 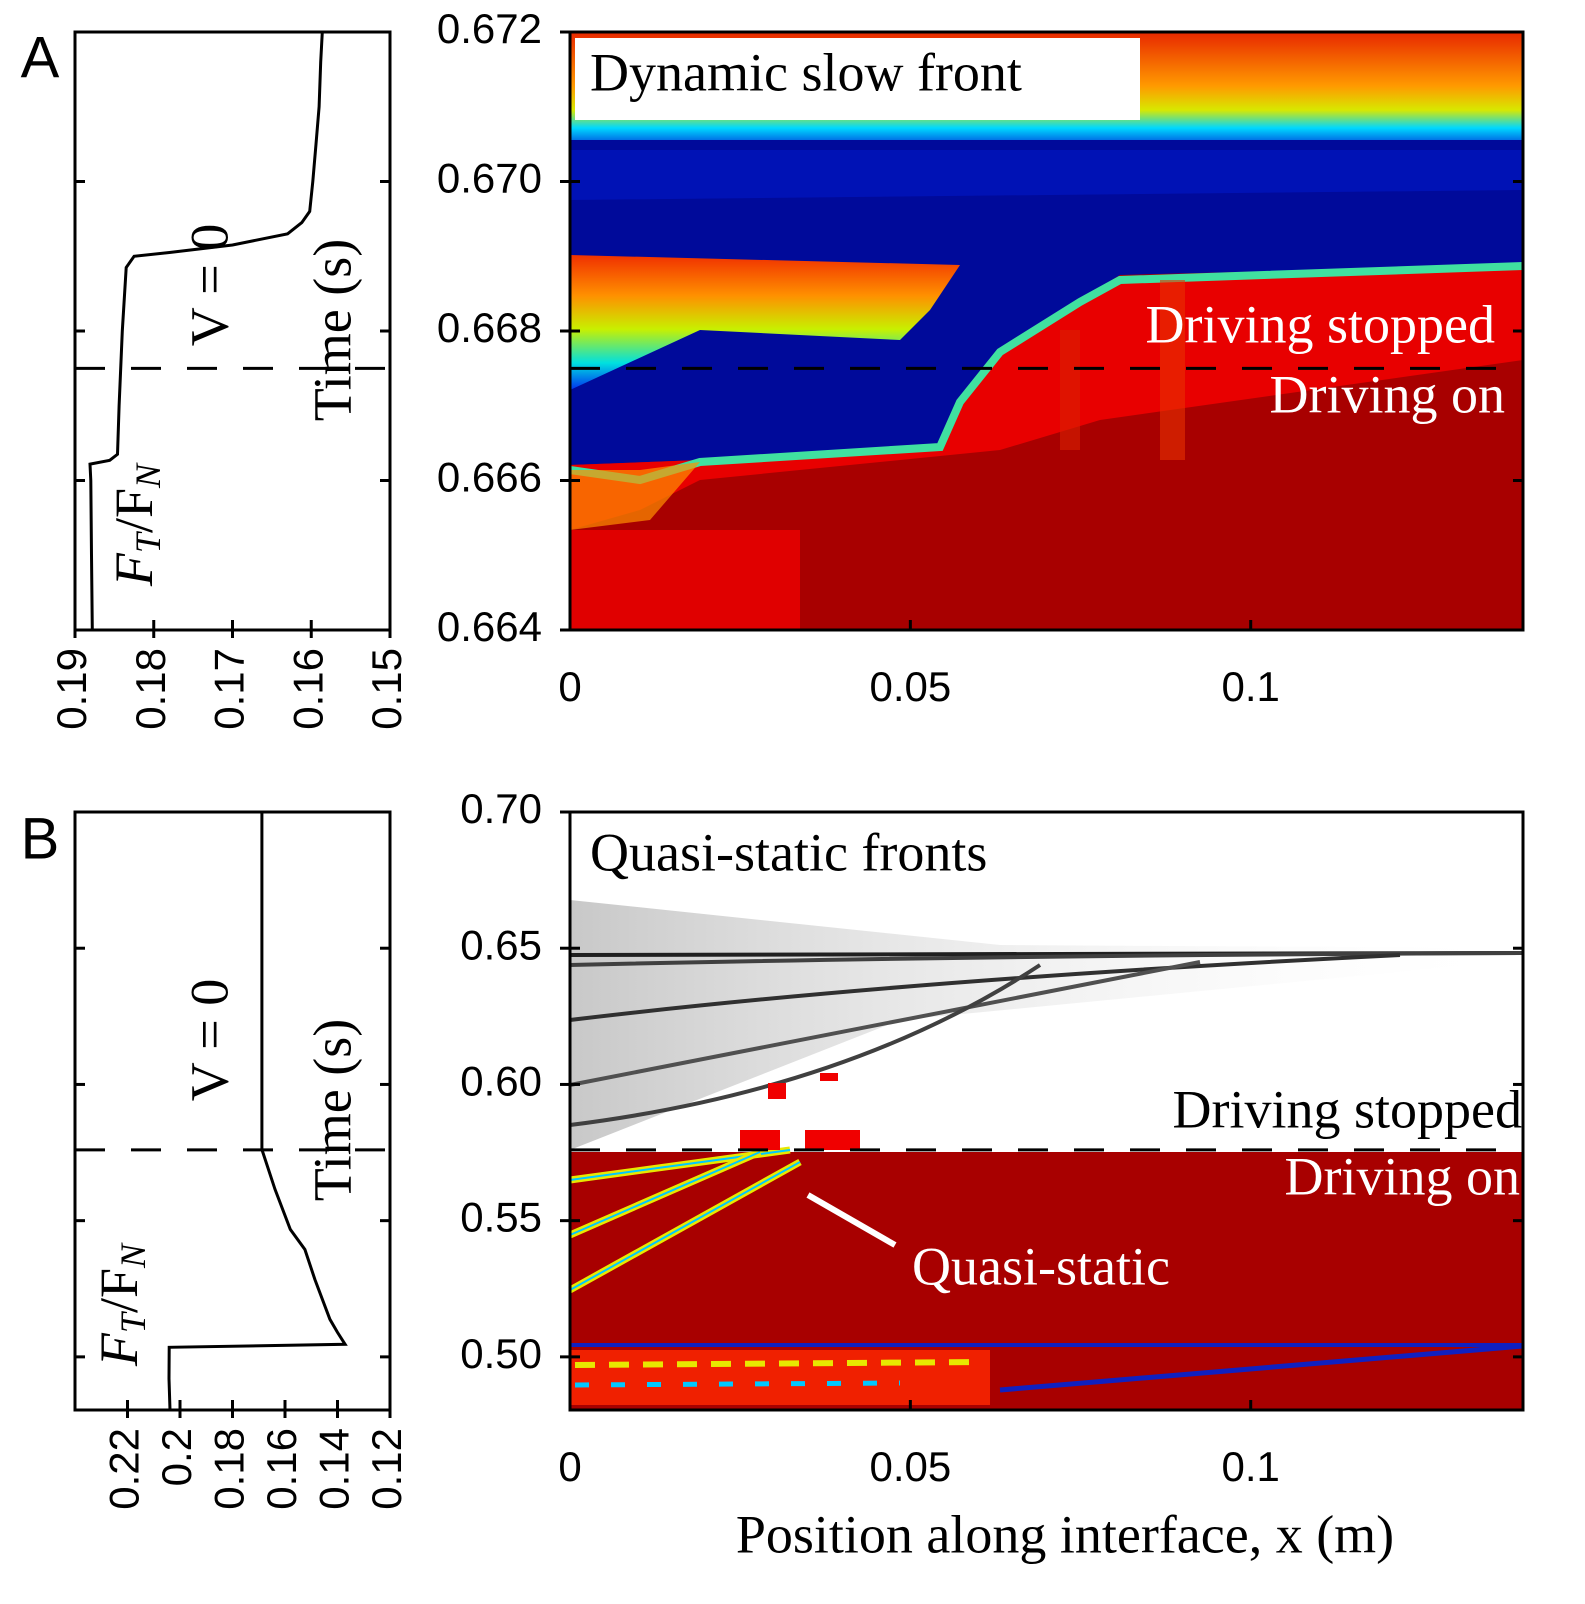 What do you see at coordinates (176, 1457) in the screenshot?
I see `x-tick-label: 0.2` at bounding box center [176, 1457].